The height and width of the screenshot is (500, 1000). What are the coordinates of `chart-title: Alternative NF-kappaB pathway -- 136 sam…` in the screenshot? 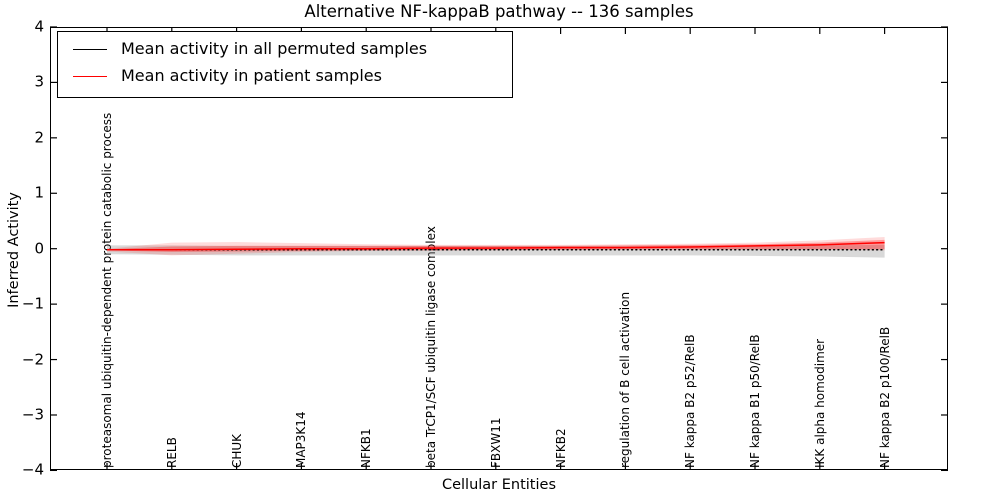 It's located at (499, 11).